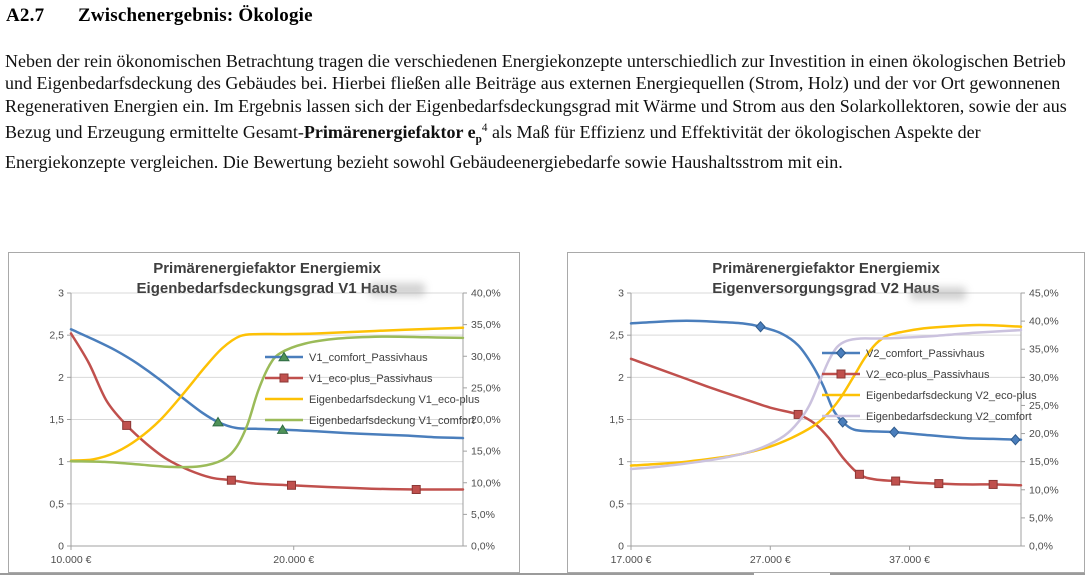 Image resolution: width=1085 pixels, height=580 pixels. What do you see at coordinates (394, 400) in the screenshot?
I see `svg-text:Eigenbedarfsdeckung V1_eco-plu: Eigenbedarfsdeckung V1_eco-plus` at bounding box center [394, 400].